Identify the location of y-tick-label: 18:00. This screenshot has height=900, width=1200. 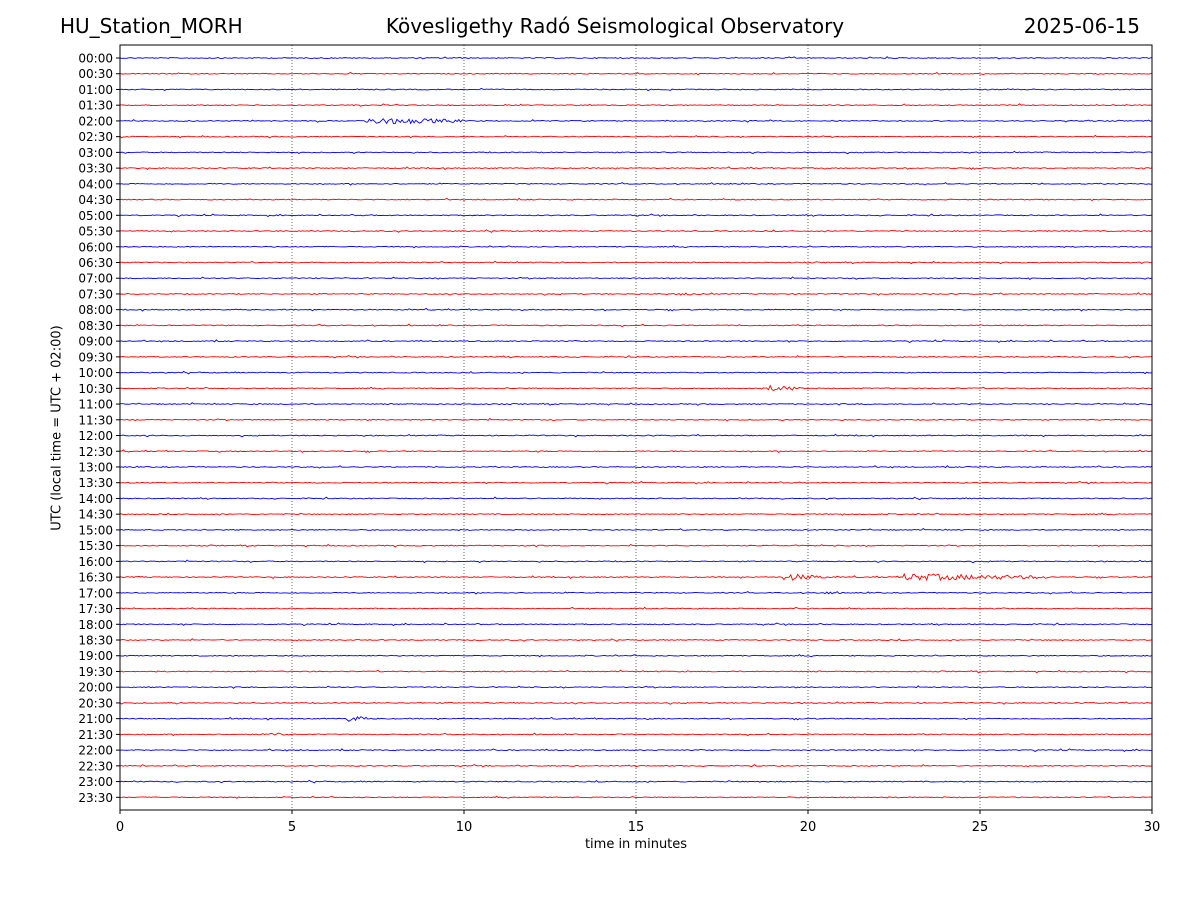
(95, 625).